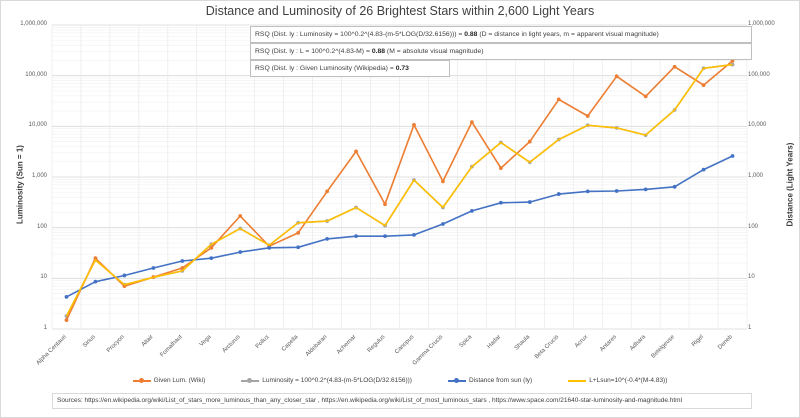 The height and width of the screenshot is (418, 800). Describe the element at coordinates (404, 344) in the screenshot. I see `x-tick-label: Canopus` at that location.